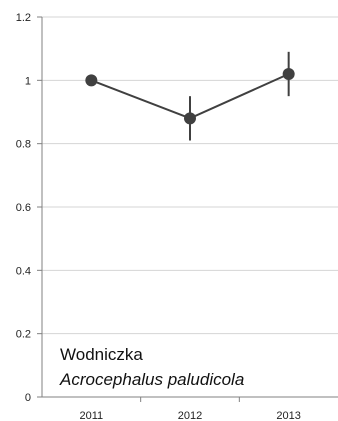  I want to click on x-tick-label: 2012, so click(190, 415).